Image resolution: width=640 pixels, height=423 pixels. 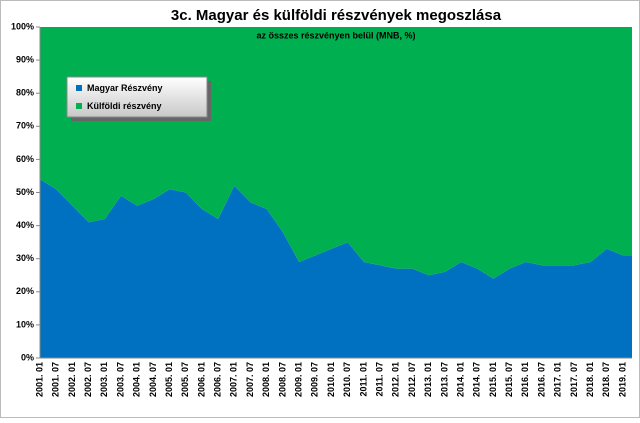 What do you see at coordinates (124, 106) in the screenshot?
I see `legend-label: Külföldi részvény` at bounding box center [124, 106].